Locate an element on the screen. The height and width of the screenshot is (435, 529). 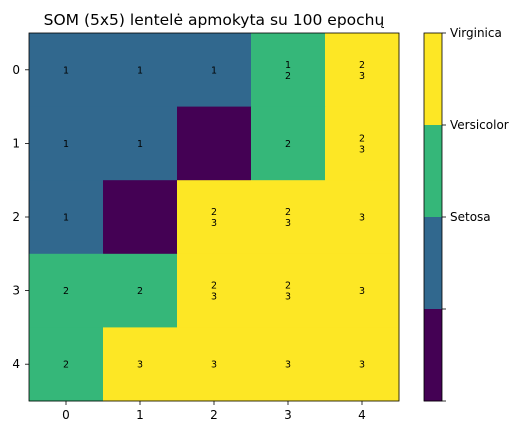
cell-label-2-0-0: 1 is located at coordinates (66, 218).